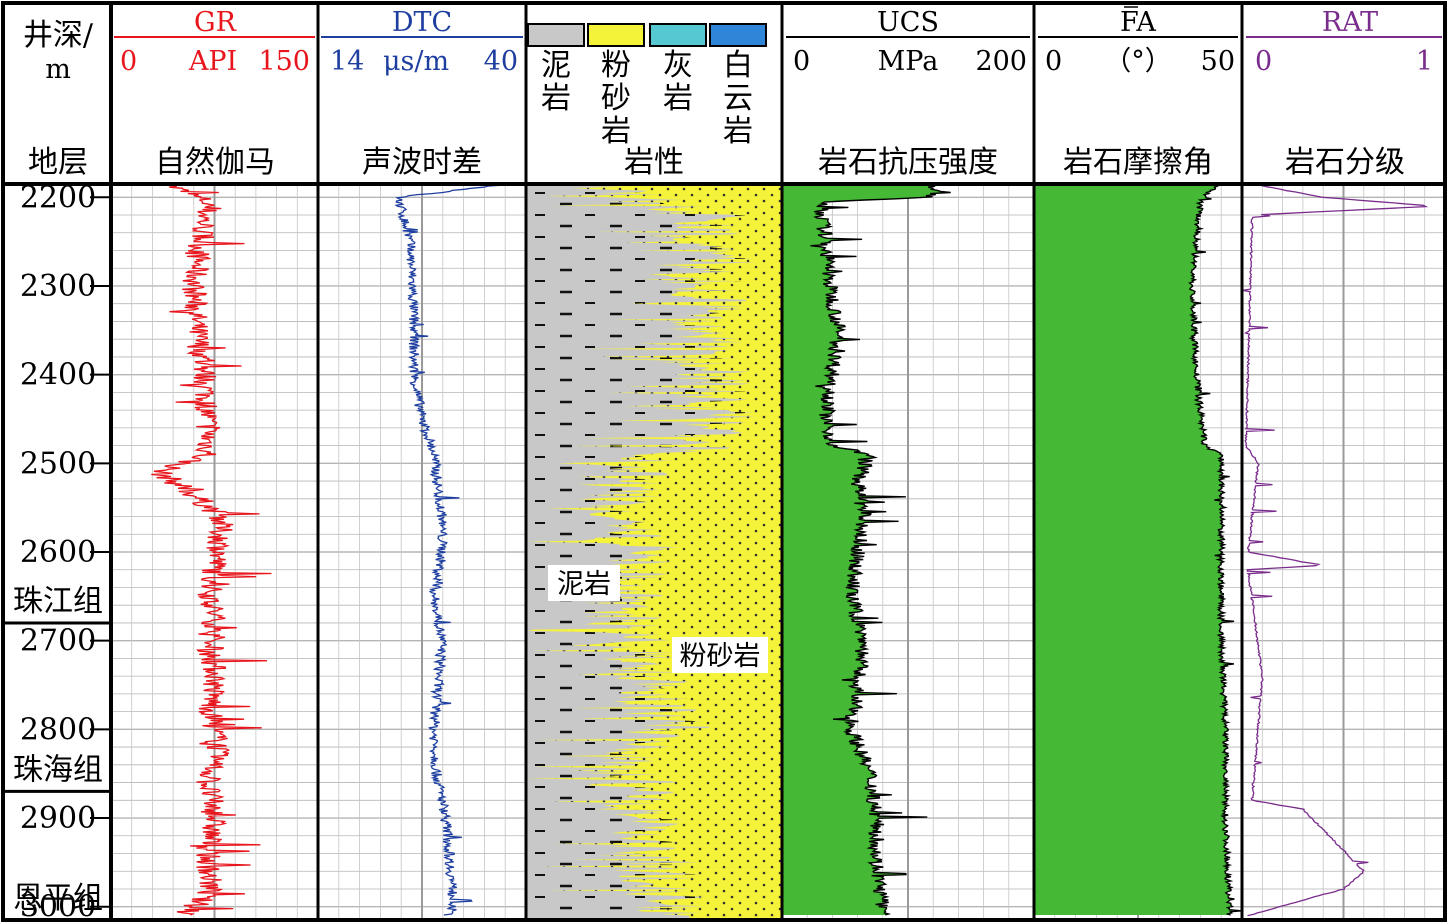 This screenshot has width=1448, height=923. I want to click on lith-track-name: 岩性, so click(654, 162).